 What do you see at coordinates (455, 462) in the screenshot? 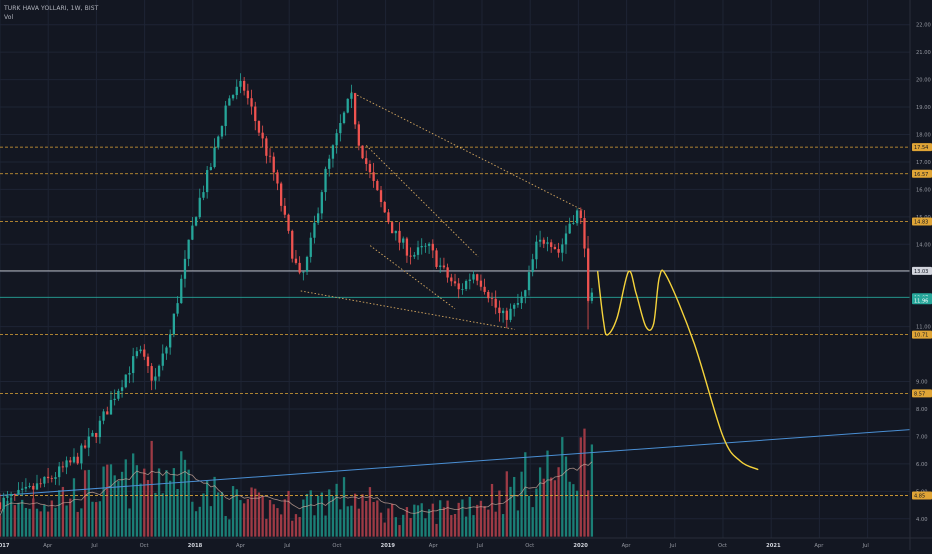
I see `trendline-solid` at bounding box center [455, 462].